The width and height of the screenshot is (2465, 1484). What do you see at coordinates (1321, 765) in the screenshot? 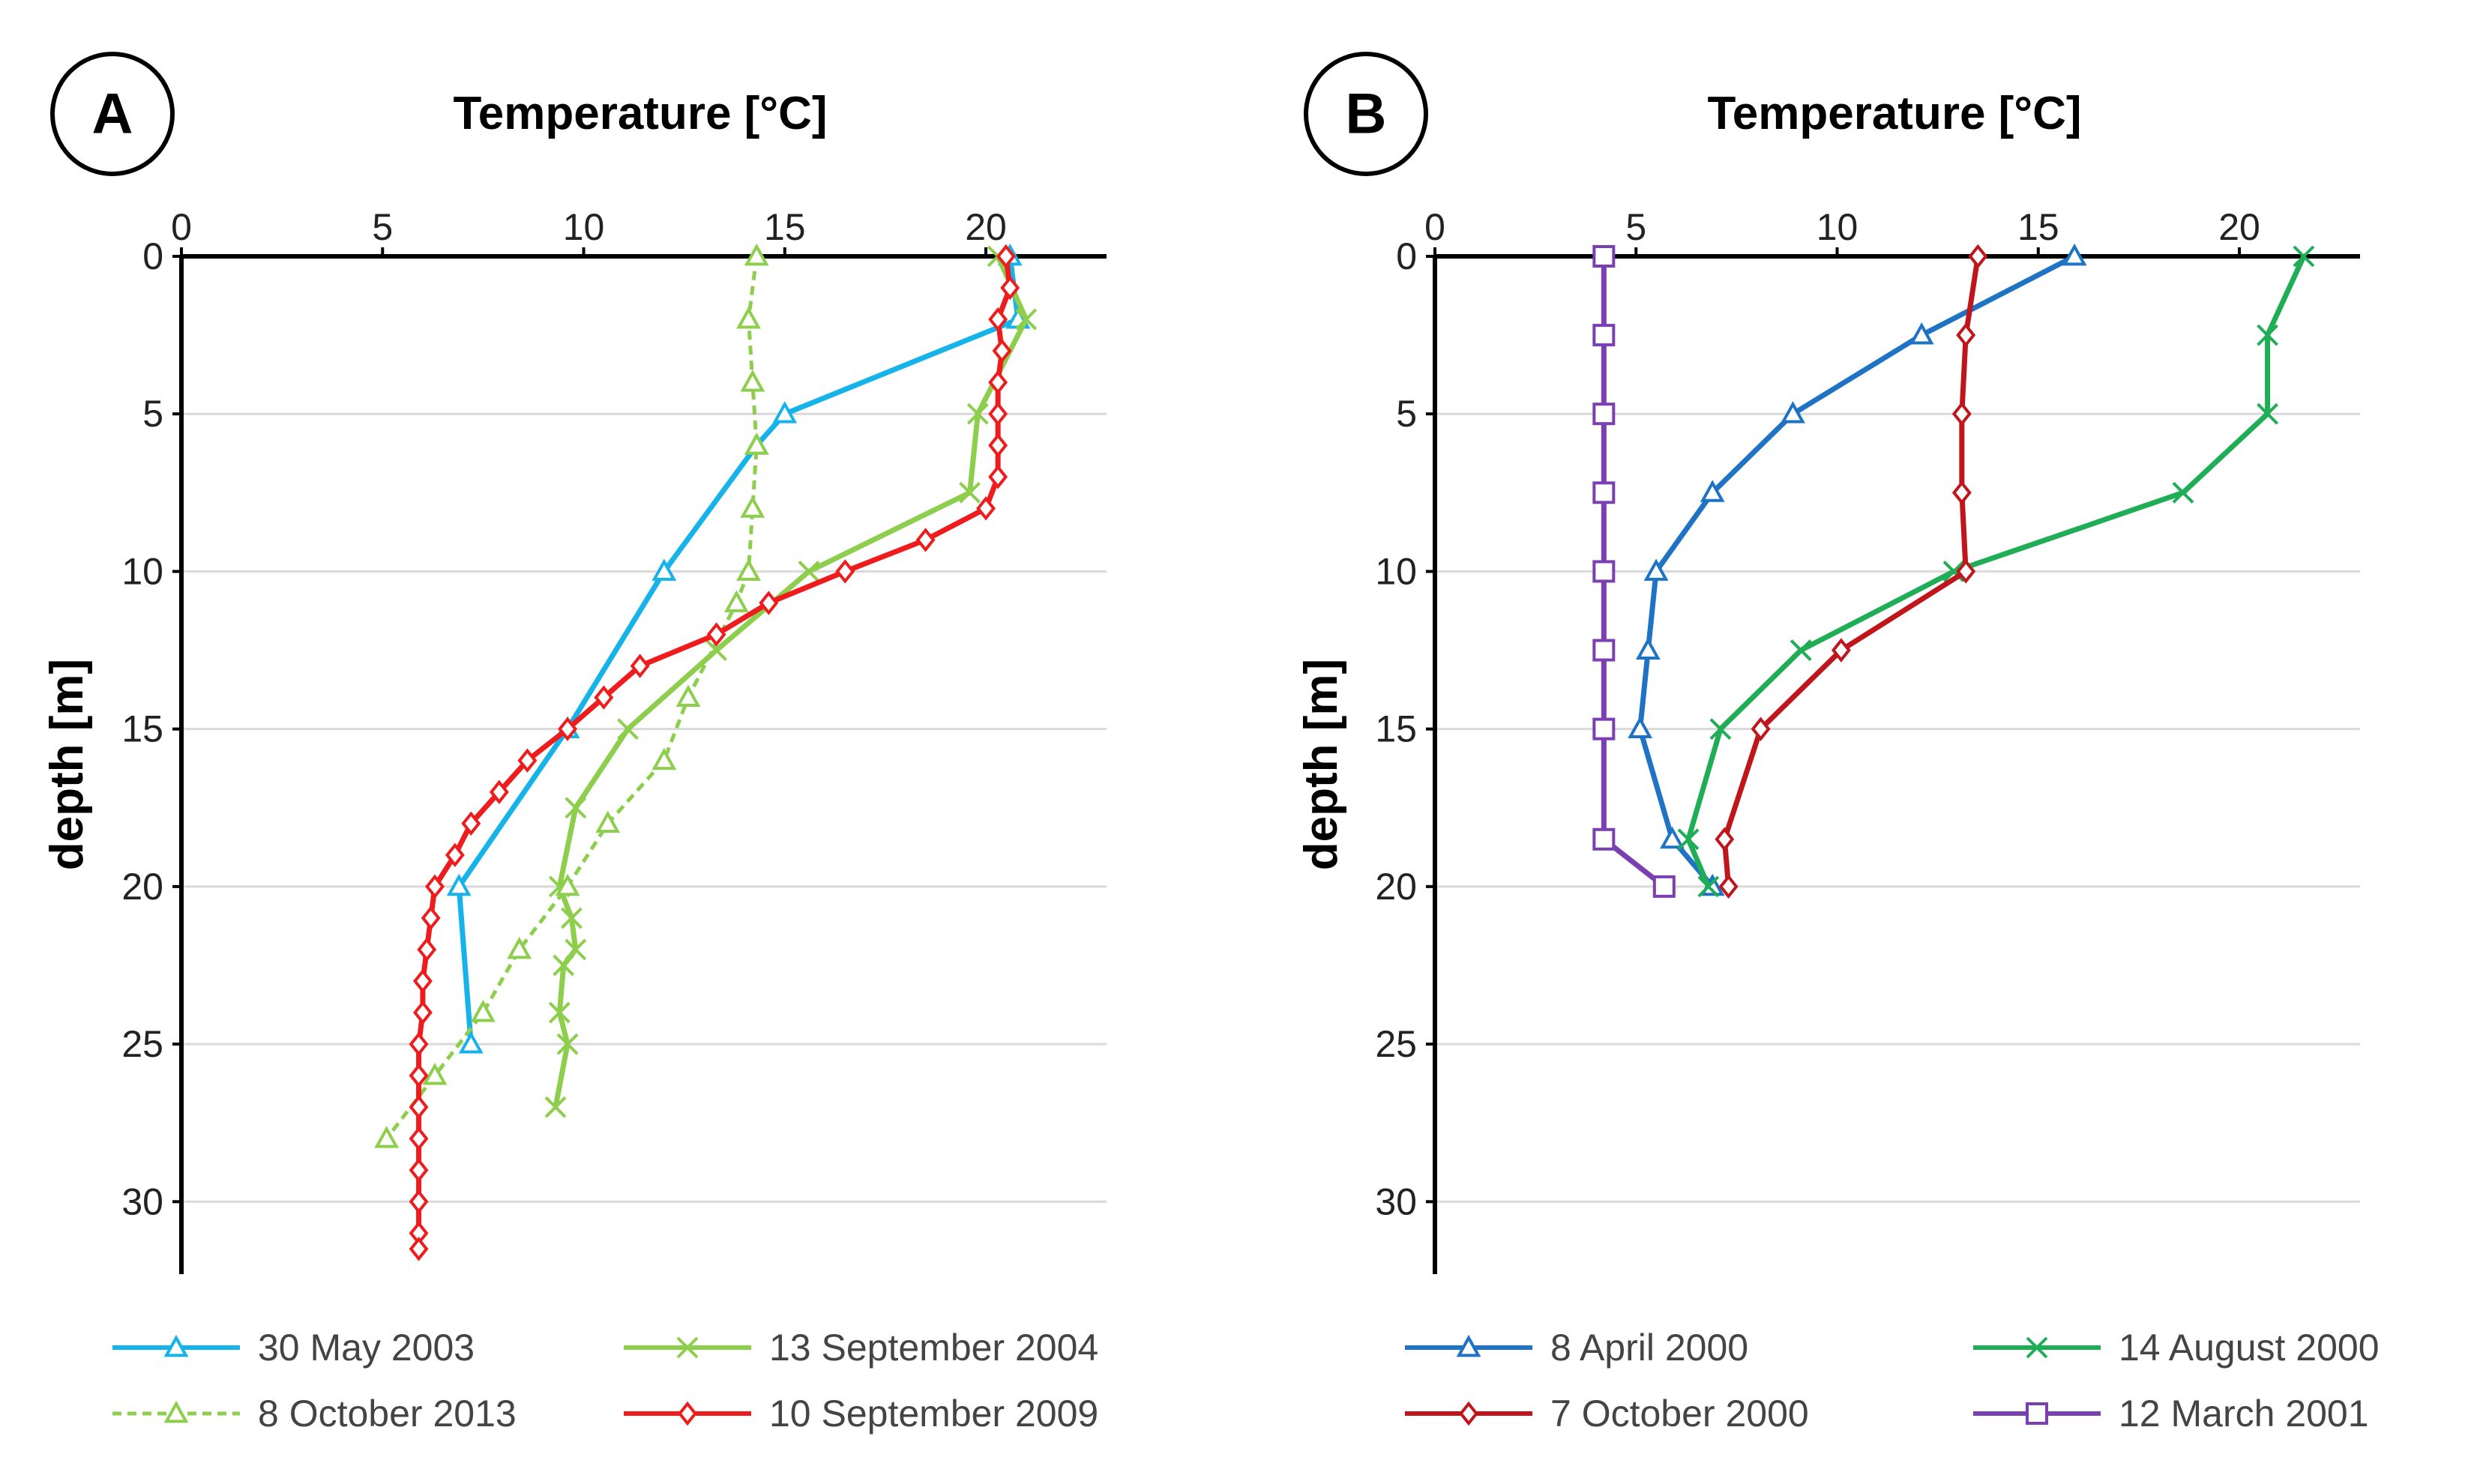
I see `panel-b-y-axis-title: depth [m]` at bounding box center [1321, 765].